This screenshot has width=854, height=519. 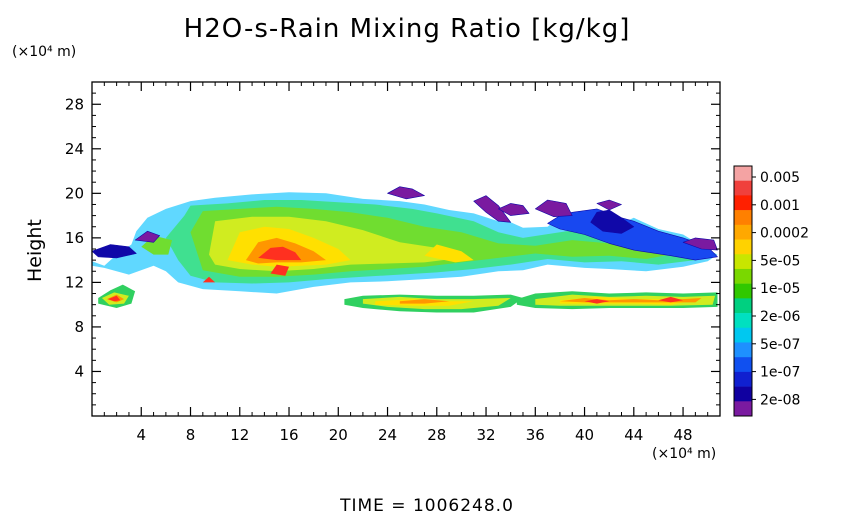 What do you see at coordinates (584, 435) in the screenshot?
I see `x-tick-label: 40` at bounding box center [584, 435].